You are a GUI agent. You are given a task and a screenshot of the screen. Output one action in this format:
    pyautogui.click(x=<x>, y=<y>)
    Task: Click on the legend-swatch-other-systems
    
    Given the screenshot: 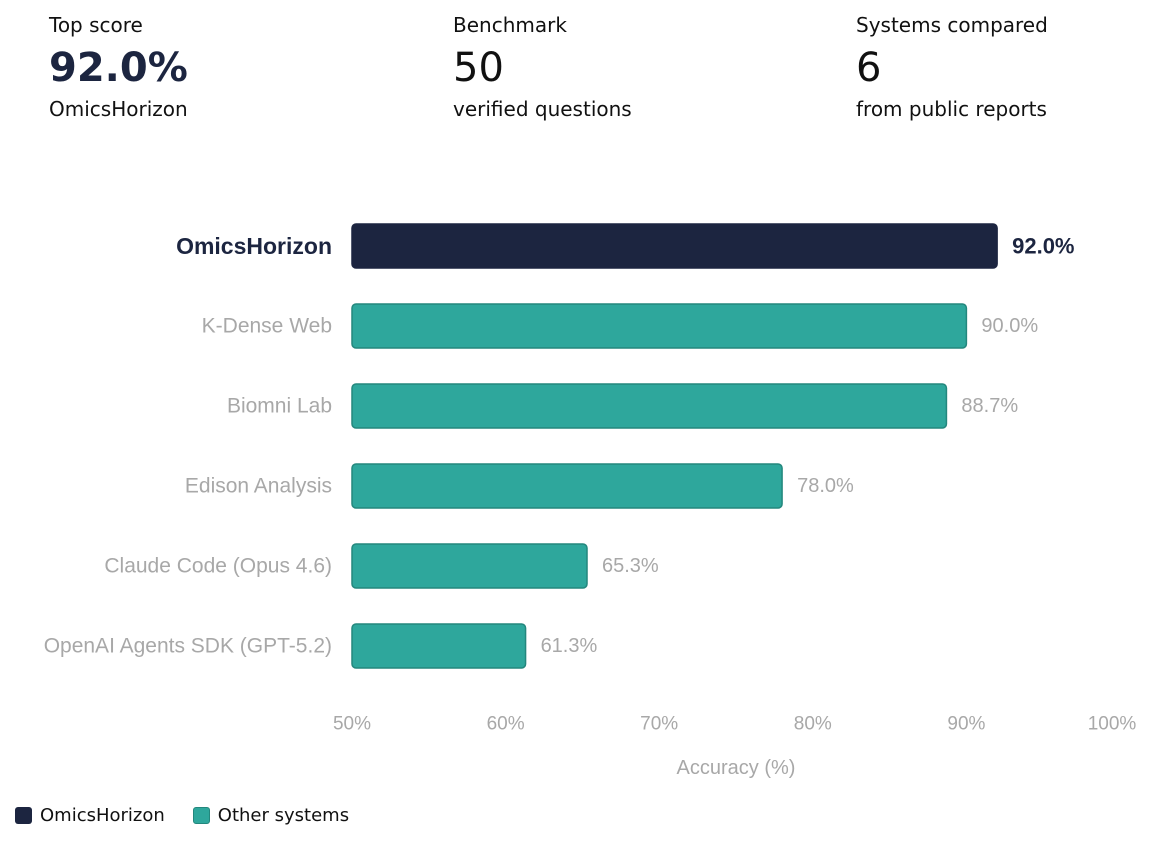 What is the action you would take?
    pyautogui.click(x=201, y=815)
    